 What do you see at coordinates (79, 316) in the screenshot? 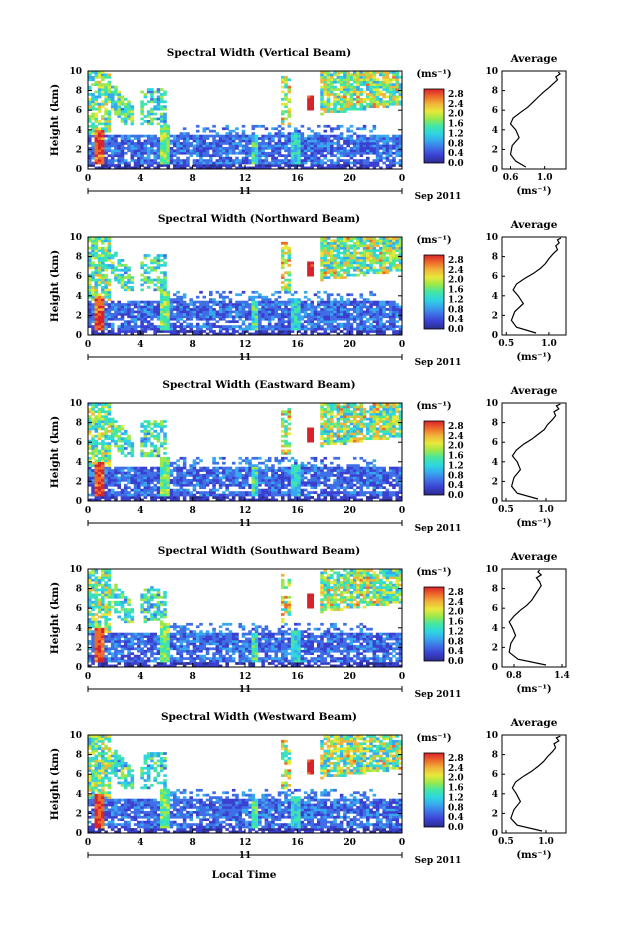
I see `y-tick-label: 2` at bounding box center [79, 316].